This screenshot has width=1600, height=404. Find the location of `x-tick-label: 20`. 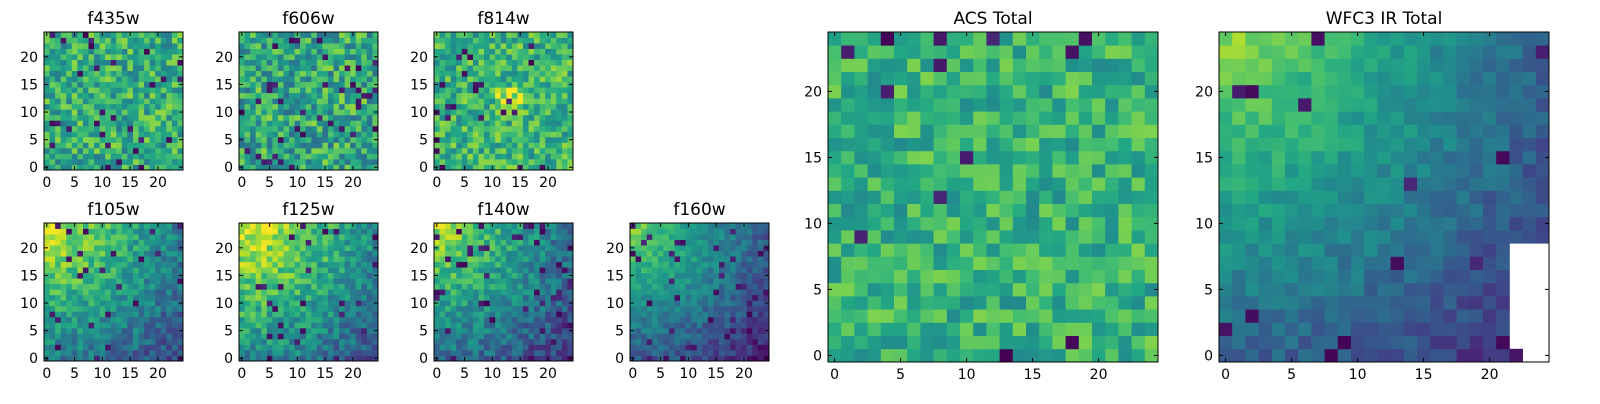

x-tick-label: 20 is located at coordinates (353, 374).